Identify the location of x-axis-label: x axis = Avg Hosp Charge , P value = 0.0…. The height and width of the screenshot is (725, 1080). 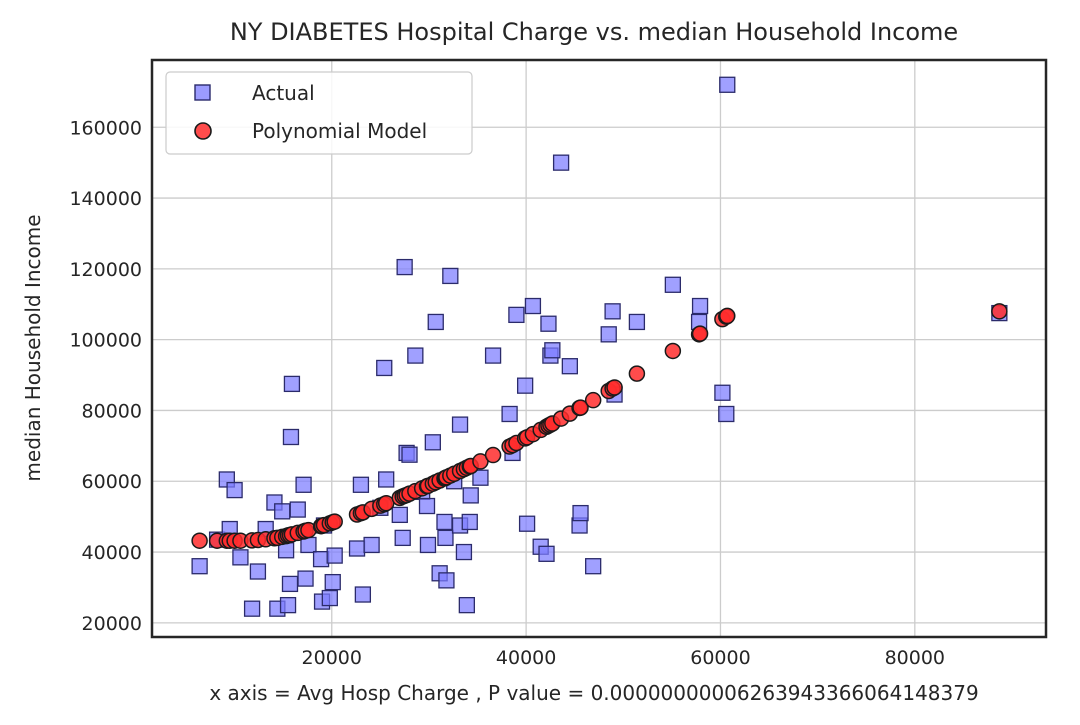
(593, 693).